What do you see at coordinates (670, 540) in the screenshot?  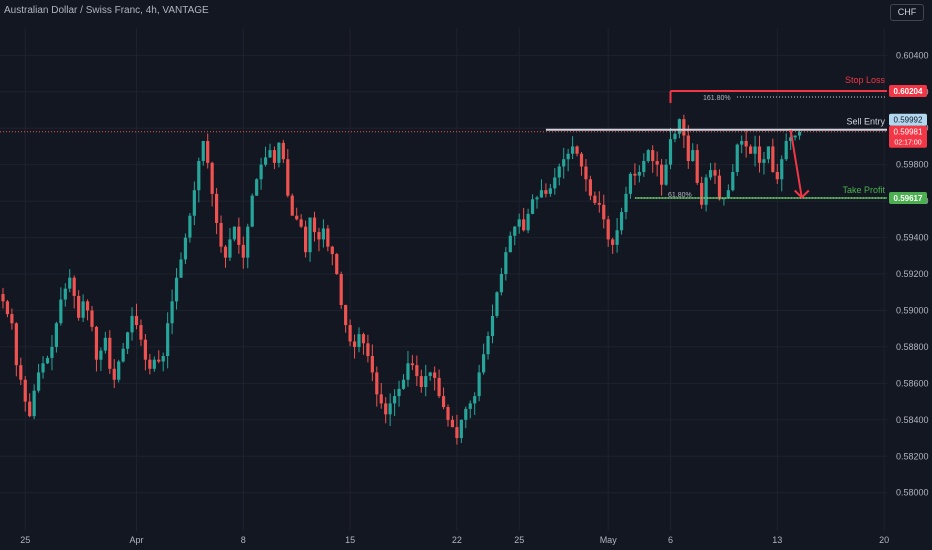 I see `time-tick-label: 6` at bounding box center [670, 540].